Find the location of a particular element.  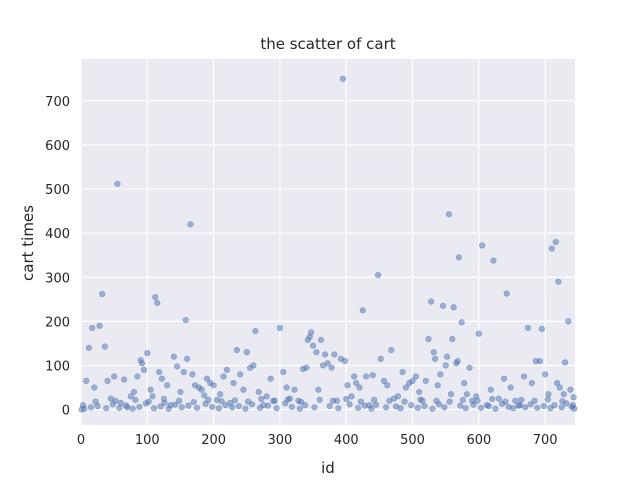

y-tick-label: 500 is located at coordinates (57, 190).